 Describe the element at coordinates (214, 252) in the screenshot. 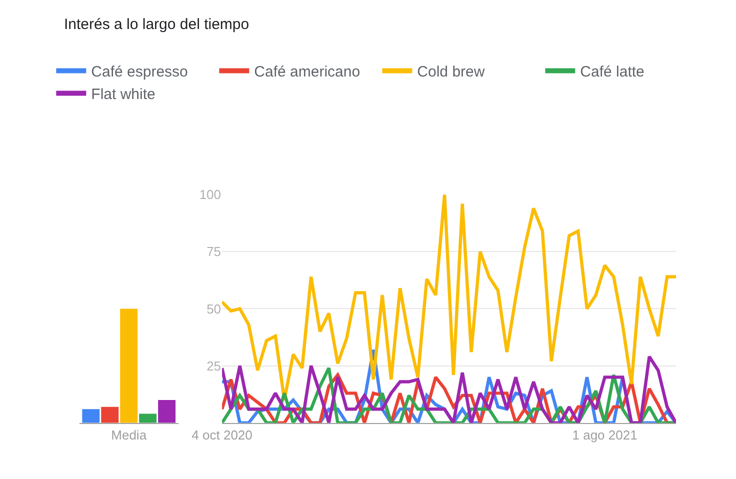

I see `y-tick-label: 75` at that location.